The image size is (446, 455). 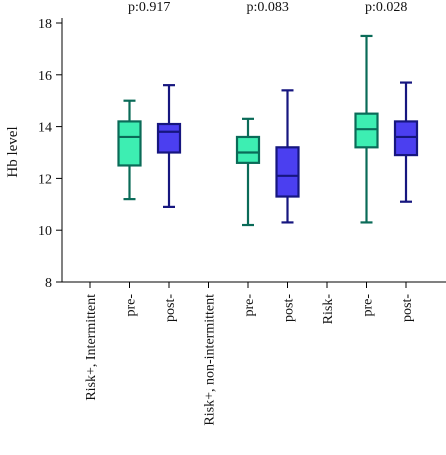 I want to click on y-tick-label: 16, so click(x=45, y=76).